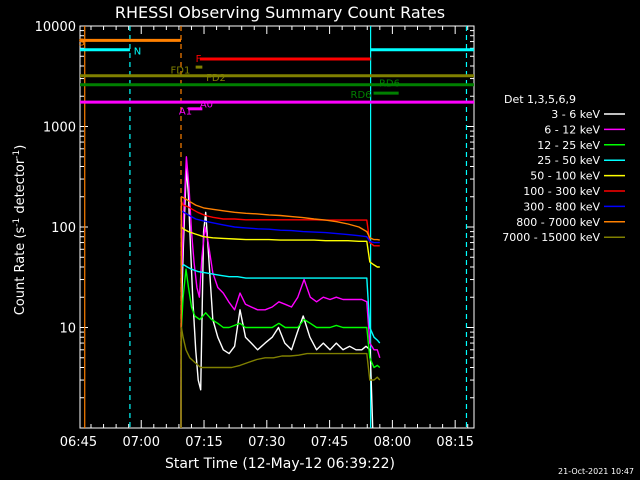  What do you see at coordinates (81, 43) in the screenshot?
I see `state-bar-label: S` at bounding box center [81, 43].